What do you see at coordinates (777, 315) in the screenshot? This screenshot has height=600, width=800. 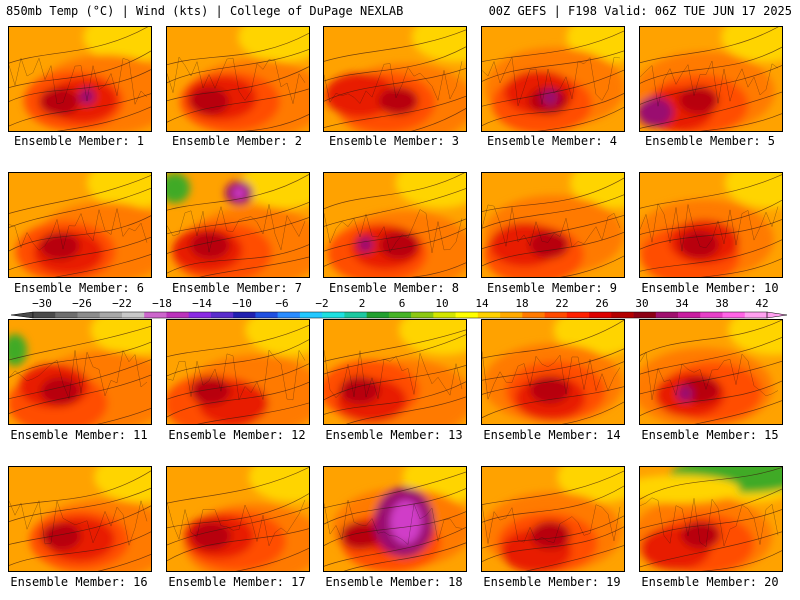 I see `colorbar-right-arrow` at bounding box center [777, 315].